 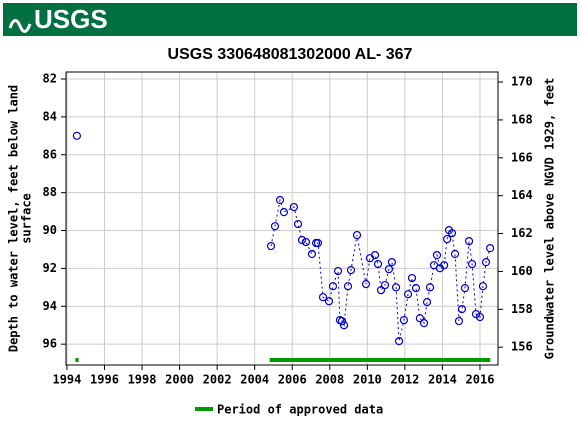 I want to click on y-tick-label: 86, so click(x=50, y=154).